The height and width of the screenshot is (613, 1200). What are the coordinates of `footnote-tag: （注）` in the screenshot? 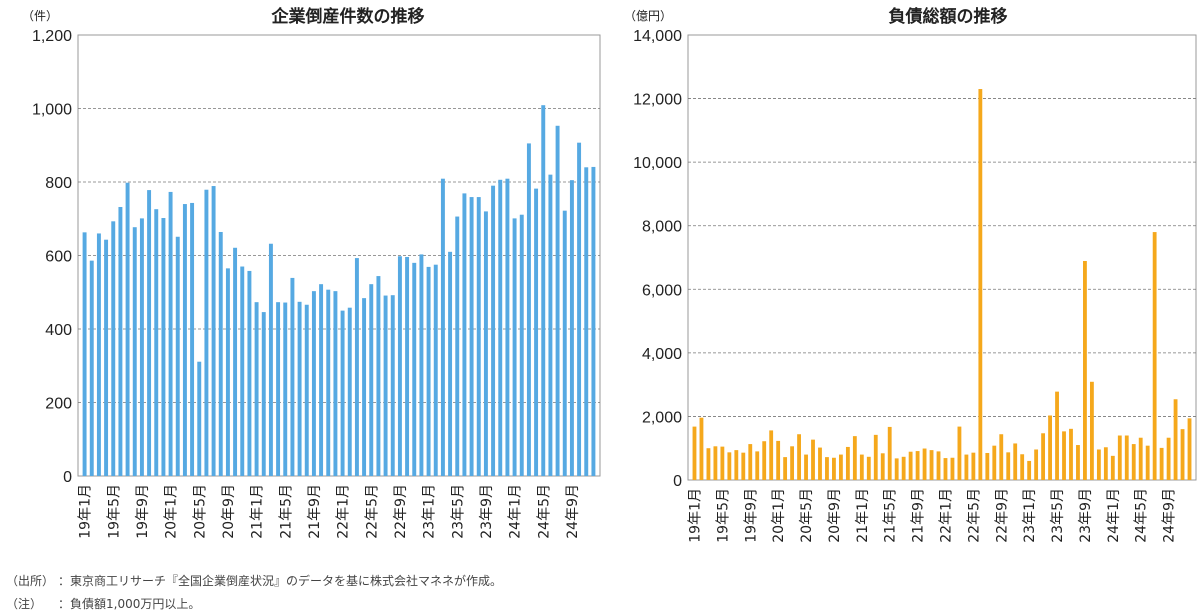 It's located at (24, 604).